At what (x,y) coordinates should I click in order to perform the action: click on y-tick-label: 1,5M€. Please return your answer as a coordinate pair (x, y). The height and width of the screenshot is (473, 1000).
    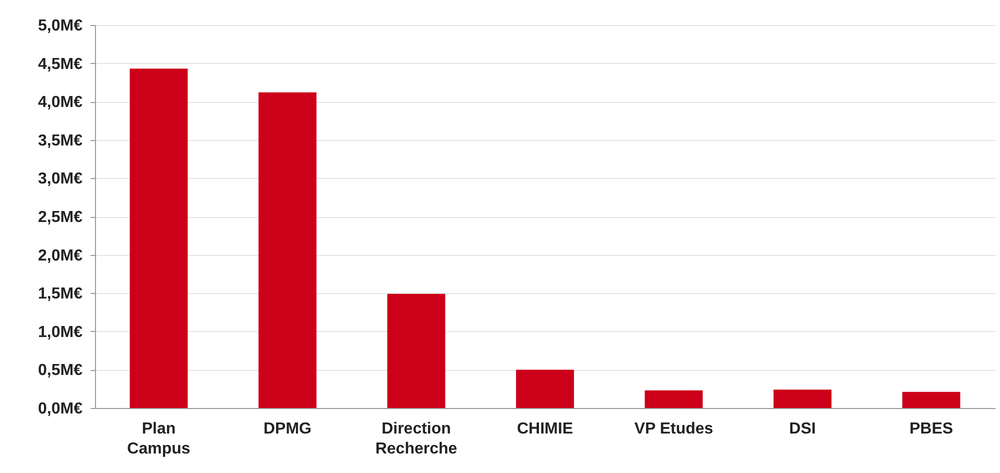
    Looking at the image, I should click on (60, 294).